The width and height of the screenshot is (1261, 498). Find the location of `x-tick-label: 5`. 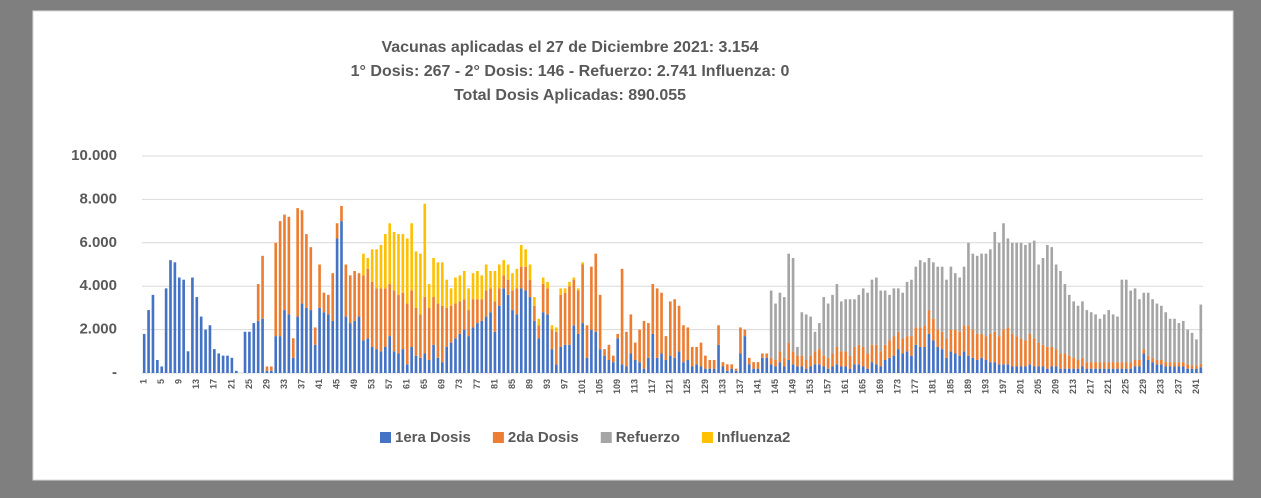

x-tick-label: 5 is located at coordinates (161, 381).